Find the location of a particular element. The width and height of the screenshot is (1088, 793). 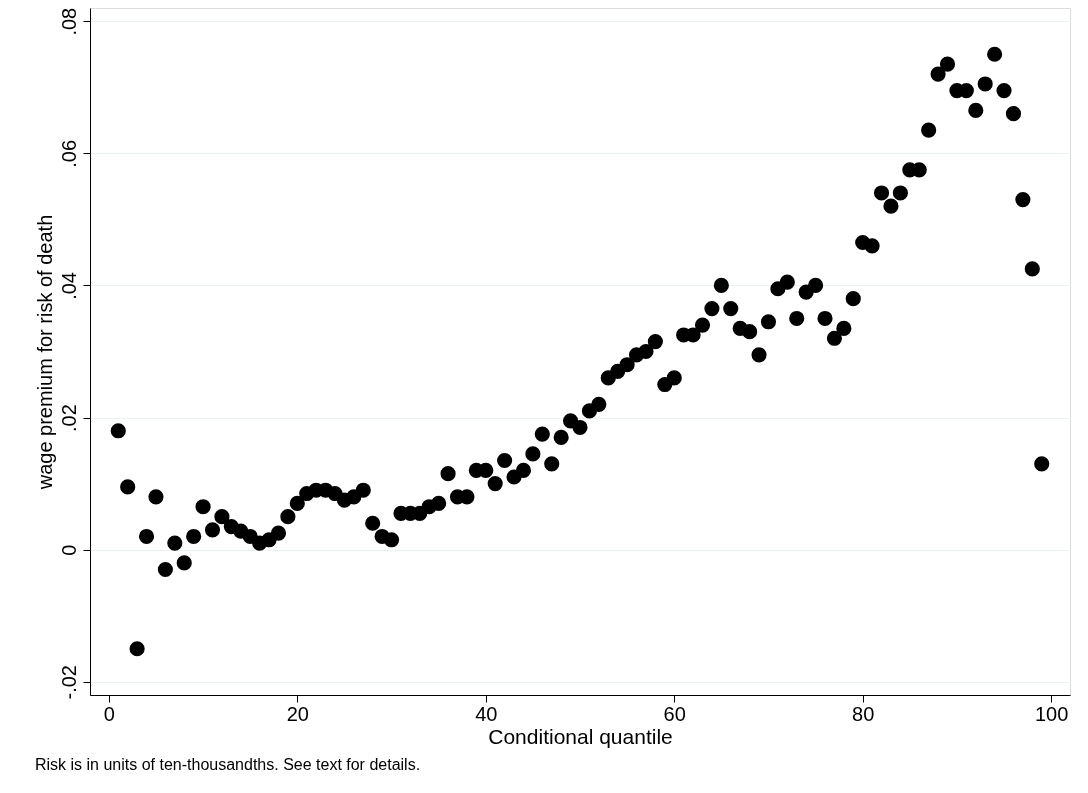

y-tick-label: 0 is located at coordinates (68, 550).